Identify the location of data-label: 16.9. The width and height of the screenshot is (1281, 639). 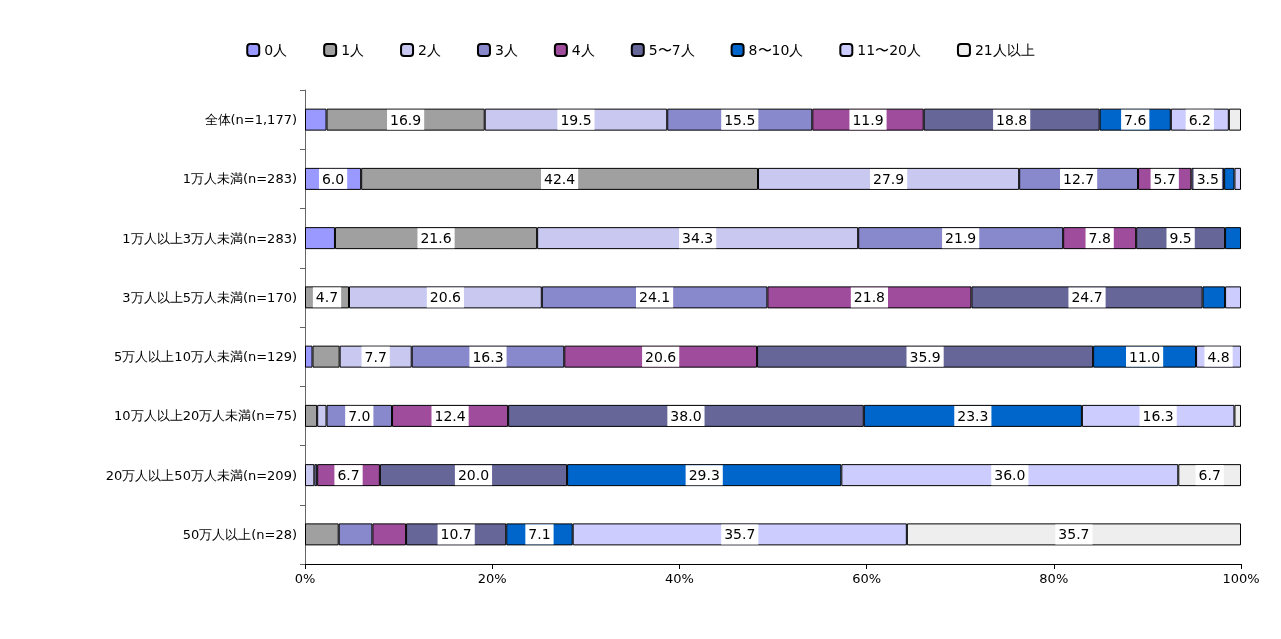
(406, 119).